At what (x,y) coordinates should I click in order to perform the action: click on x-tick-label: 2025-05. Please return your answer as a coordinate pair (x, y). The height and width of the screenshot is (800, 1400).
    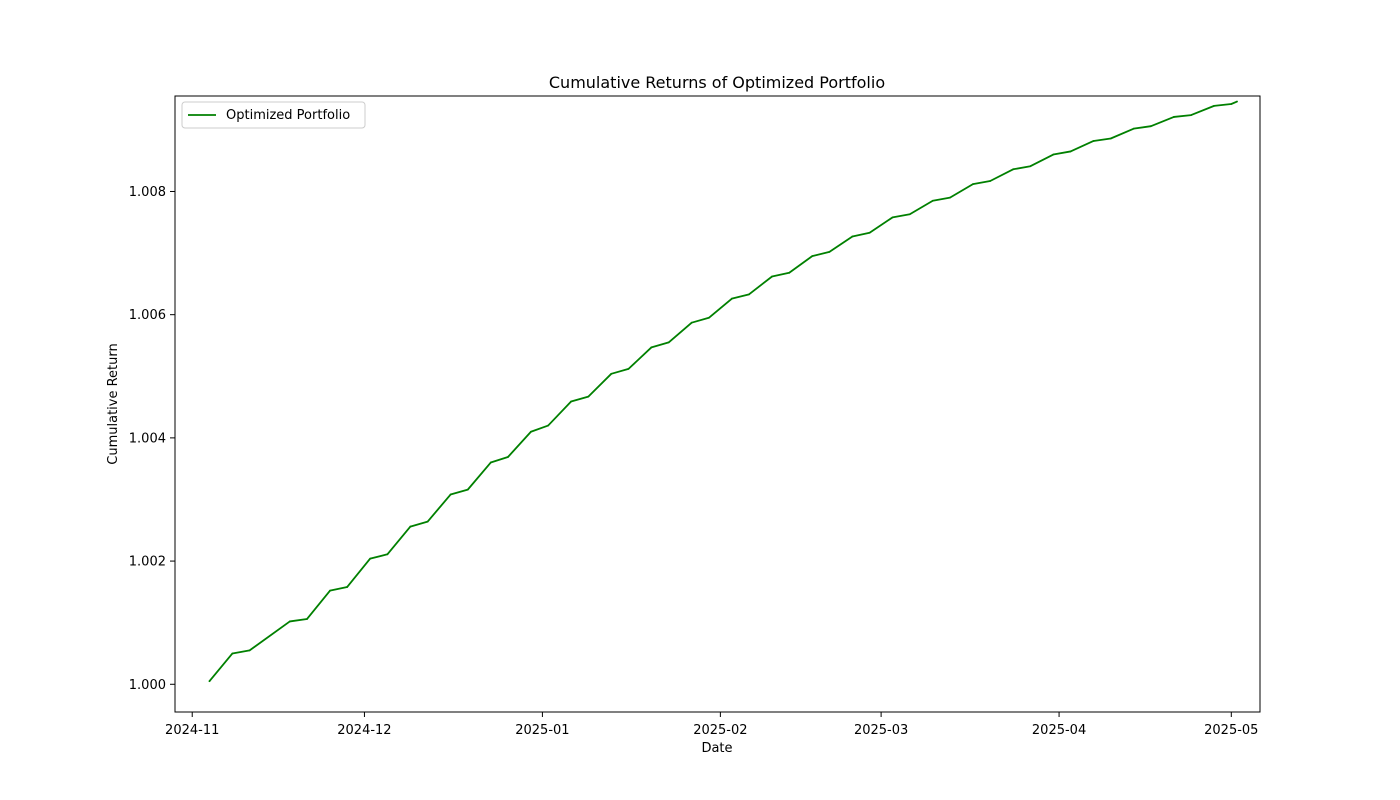
    Looking at the image, I should click on (1231, 730).